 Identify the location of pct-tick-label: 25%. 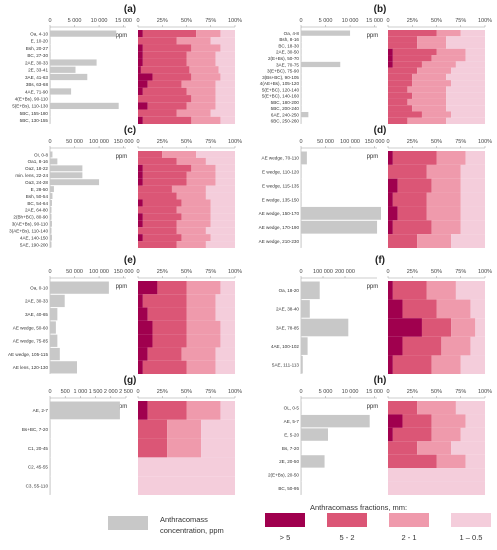
(162, 392).